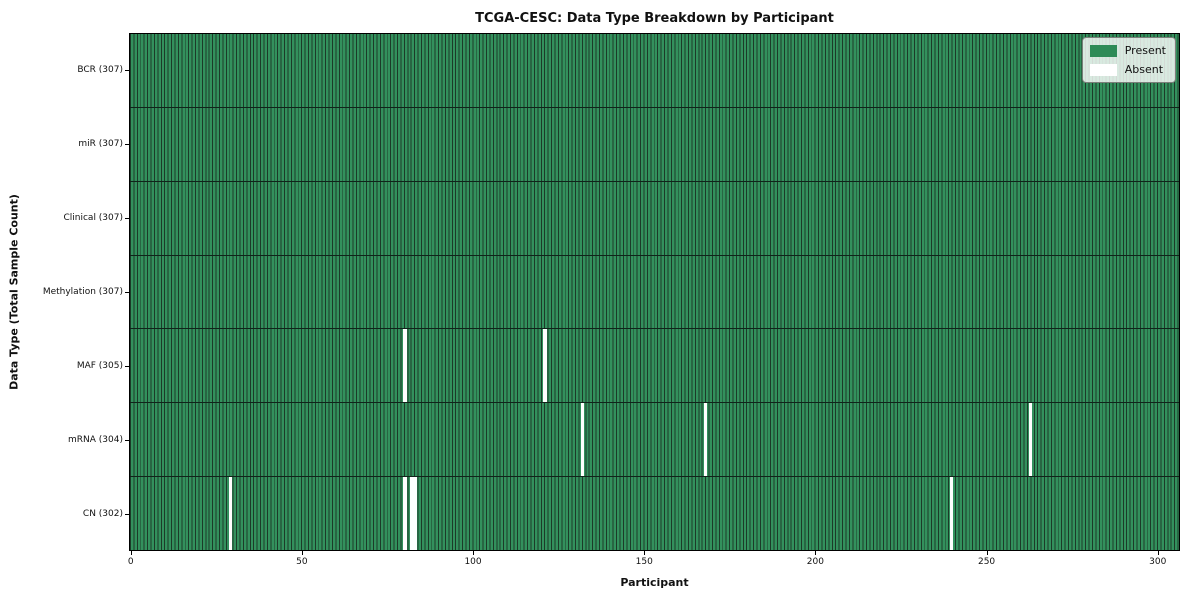 The width and height of the screenshot is (1200, 600). I want to click on datatype-row-maf, so click(654, 366).